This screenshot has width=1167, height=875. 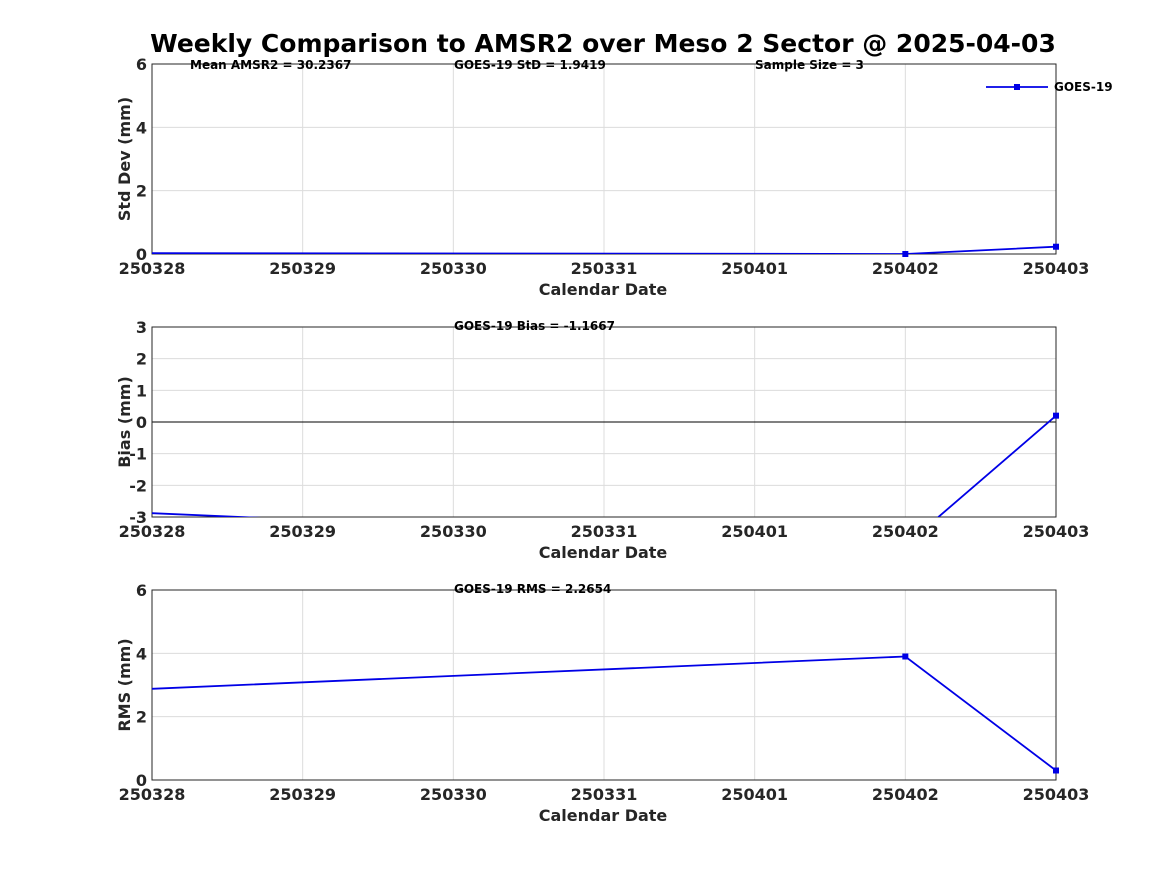 I want to click on bias-xtick-label: 250401, so click(x=754, y=531).